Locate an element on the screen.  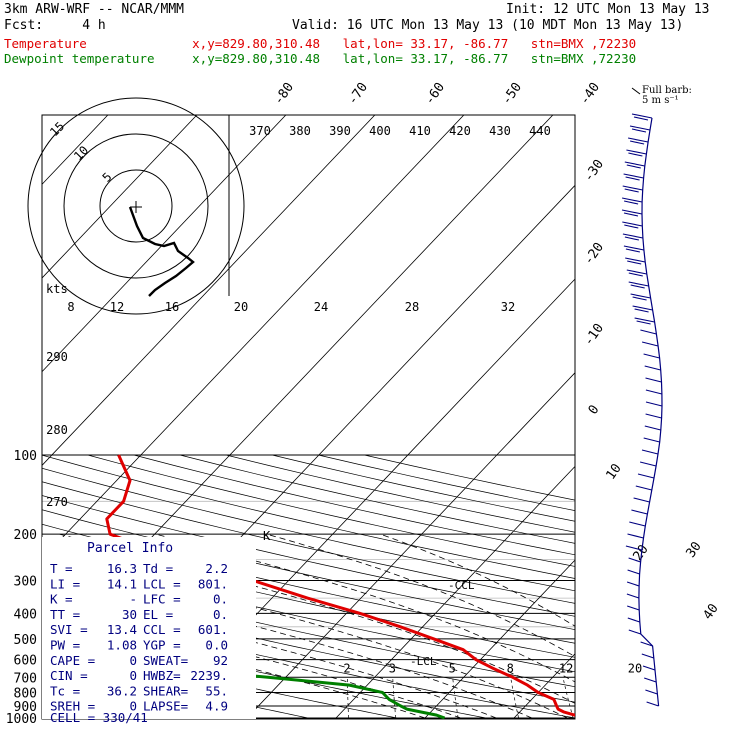
hodograph-units: kts is located at coordinates (57, 289).